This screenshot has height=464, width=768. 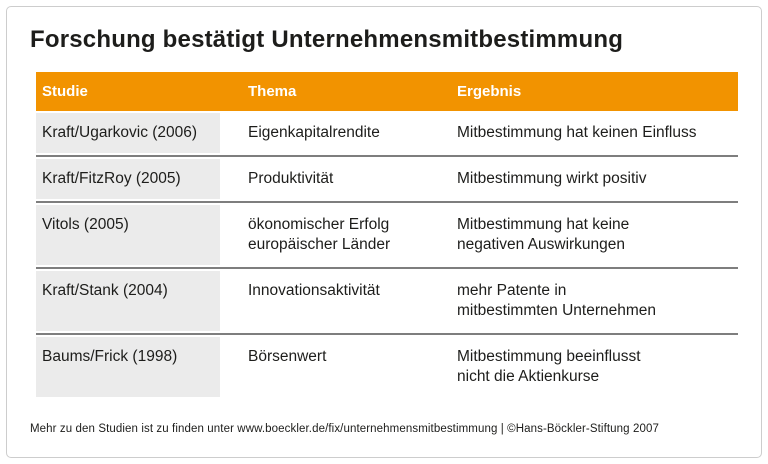 What do you see at coordinates (489, 91) in the screenshot?
I see `column-header-ergebnis: Ergebnis` at bounding box center [489, 91].